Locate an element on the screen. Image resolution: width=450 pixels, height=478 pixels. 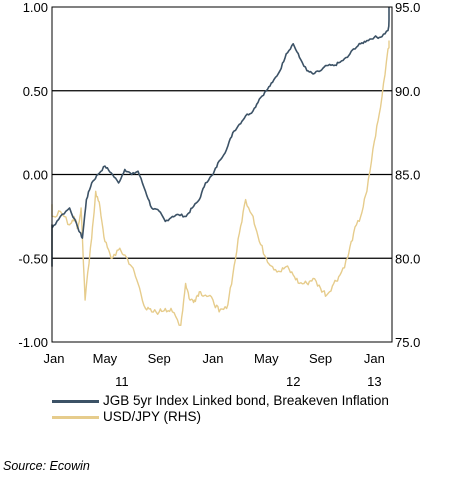
source-note: Source: Ecowin is located at coordinates (46, 466).